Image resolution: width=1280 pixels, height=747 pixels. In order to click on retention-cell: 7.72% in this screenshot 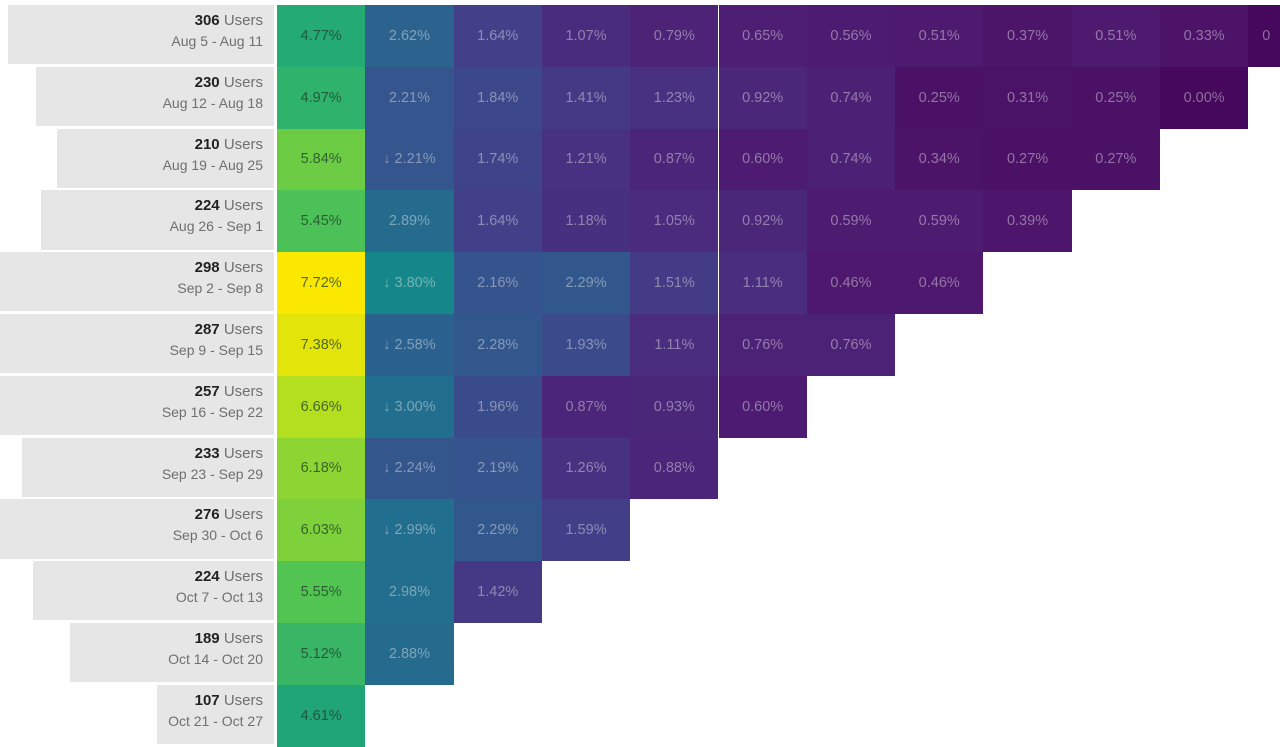, I will do `click(321, 283)`.